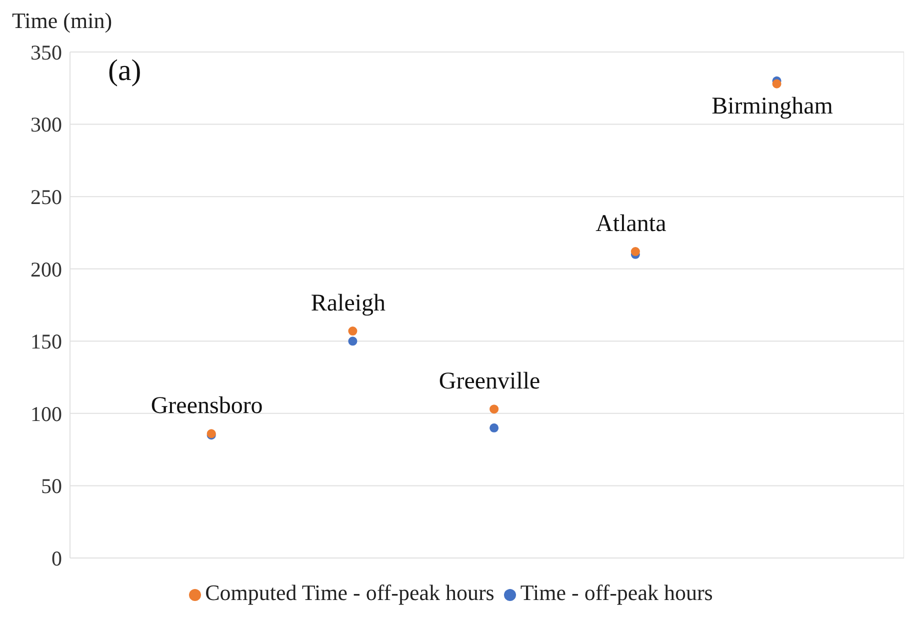 The width and height of the screenshot is (912, 624). Describe the element at coordinates (125, 71) in the screenshot. I see `annotation: (a)` at that location.